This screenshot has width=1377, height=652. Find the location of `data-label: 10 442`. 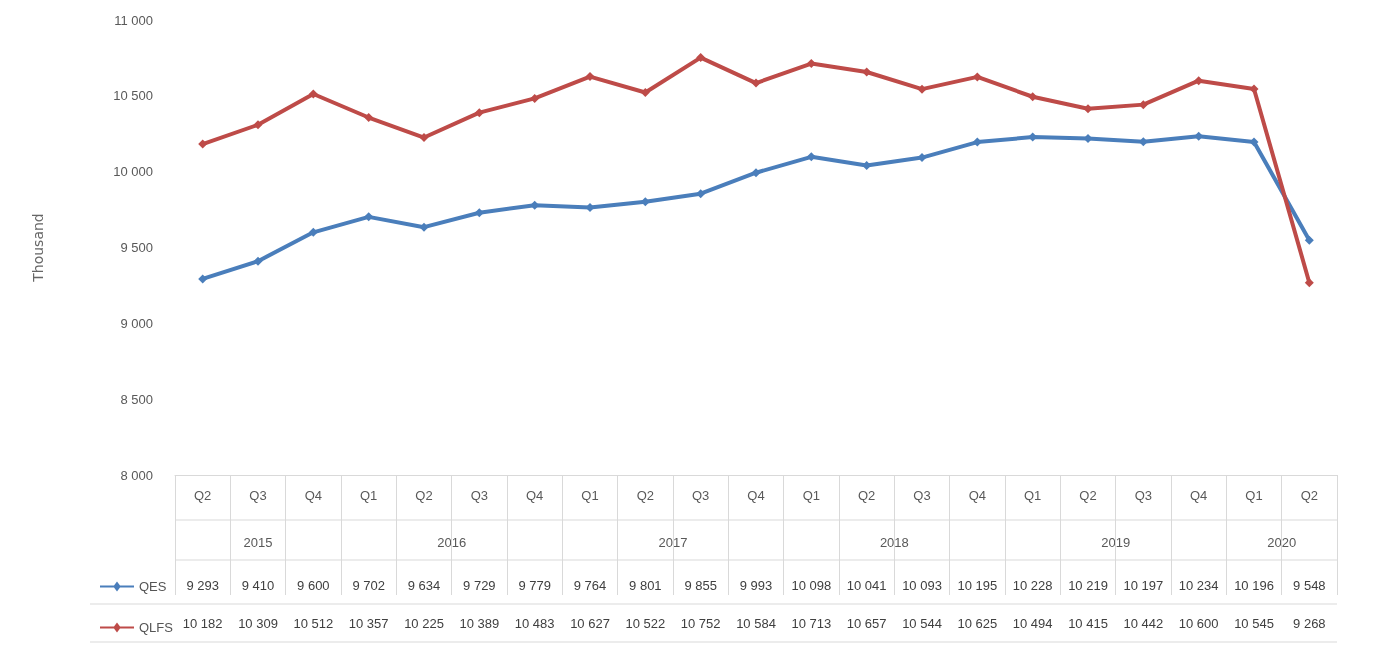

data-label: 10 442 is located at coordinates (1143, 623).